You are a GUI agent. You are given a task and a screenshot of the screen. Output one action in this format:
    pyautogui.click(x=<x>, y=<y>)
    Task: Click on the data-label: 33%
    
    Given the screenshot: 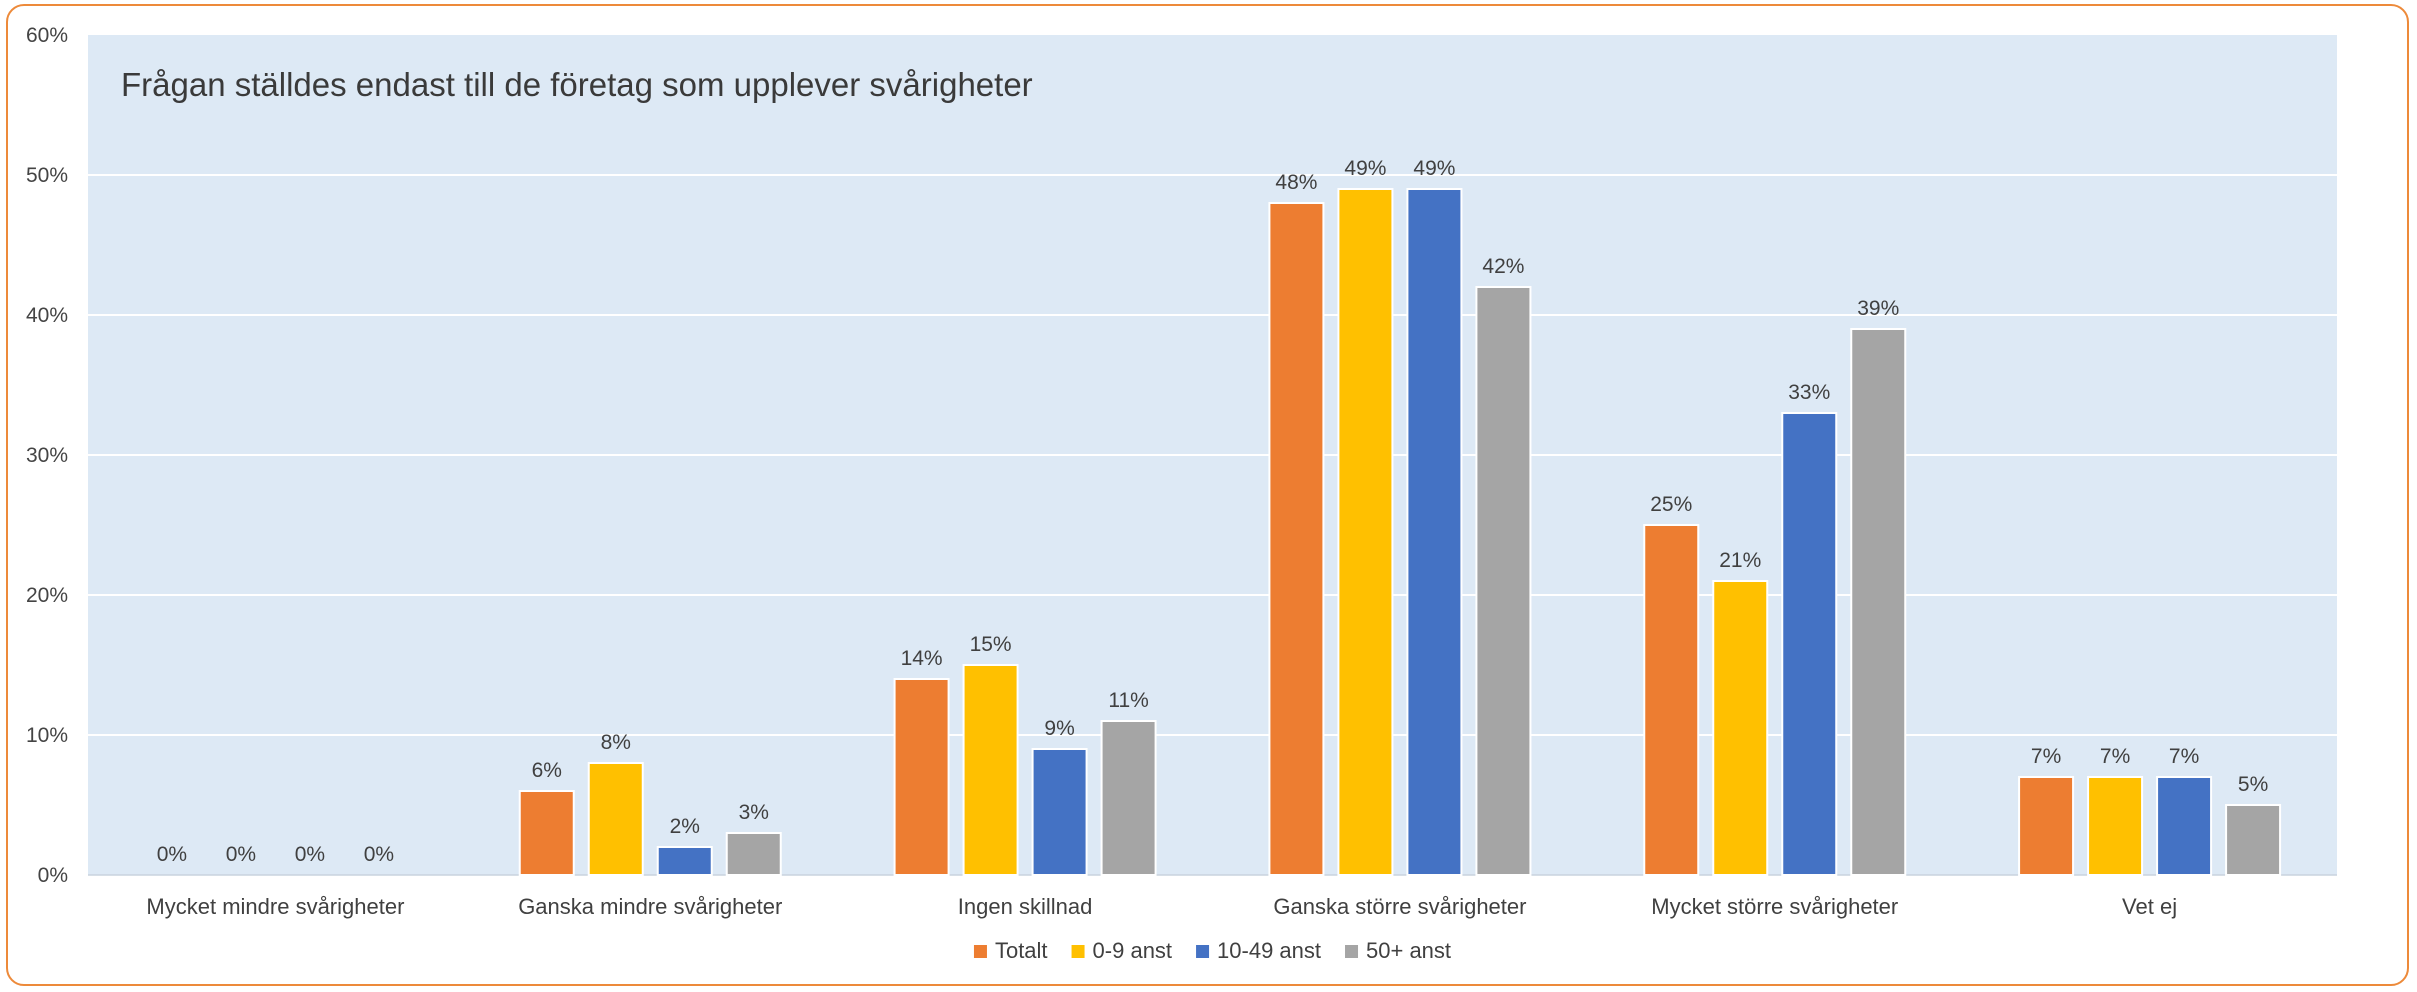 What is the action you would take?
    pyautogui.click(x=1809, y=392)
    